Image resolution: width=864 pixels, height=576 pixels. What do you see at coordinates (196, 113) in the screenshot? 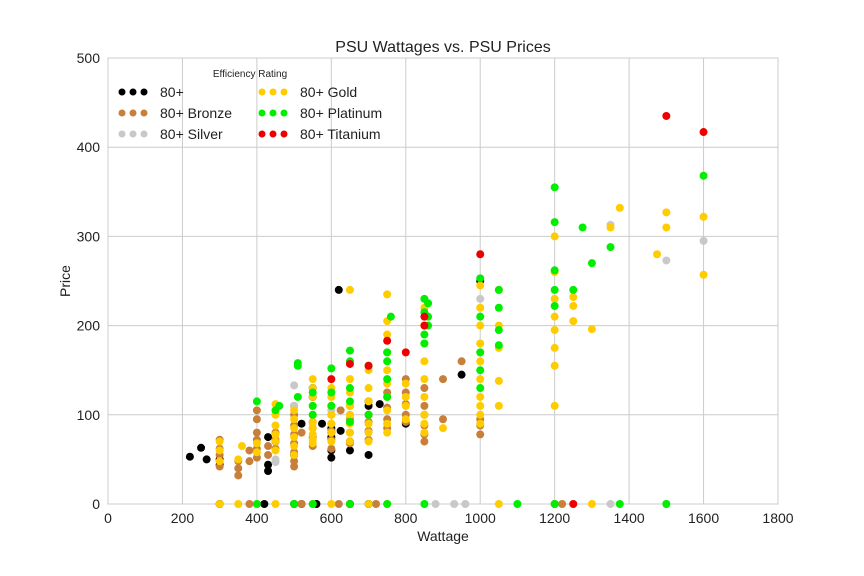
I see `legend-label: 80+ Bronze` at bounding box center [196, 113].